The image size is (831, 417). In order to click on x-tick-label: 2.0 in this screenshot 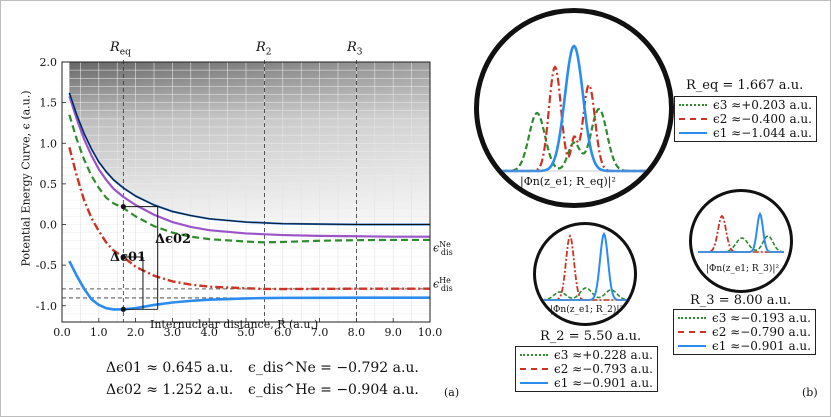, I will do `click(136, 332)`.